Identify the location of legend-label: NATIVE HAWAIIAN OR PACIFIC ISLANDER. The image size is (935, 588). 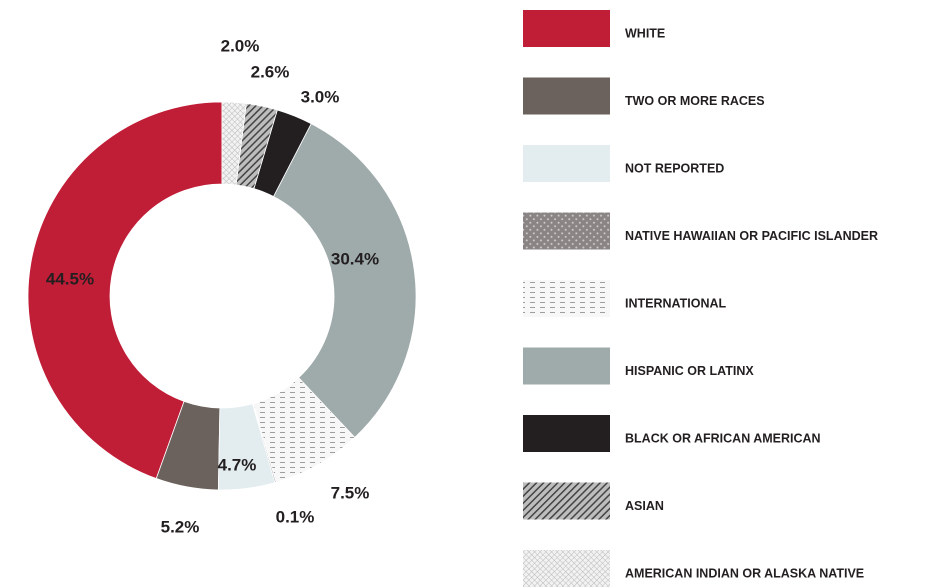
(751, 236).